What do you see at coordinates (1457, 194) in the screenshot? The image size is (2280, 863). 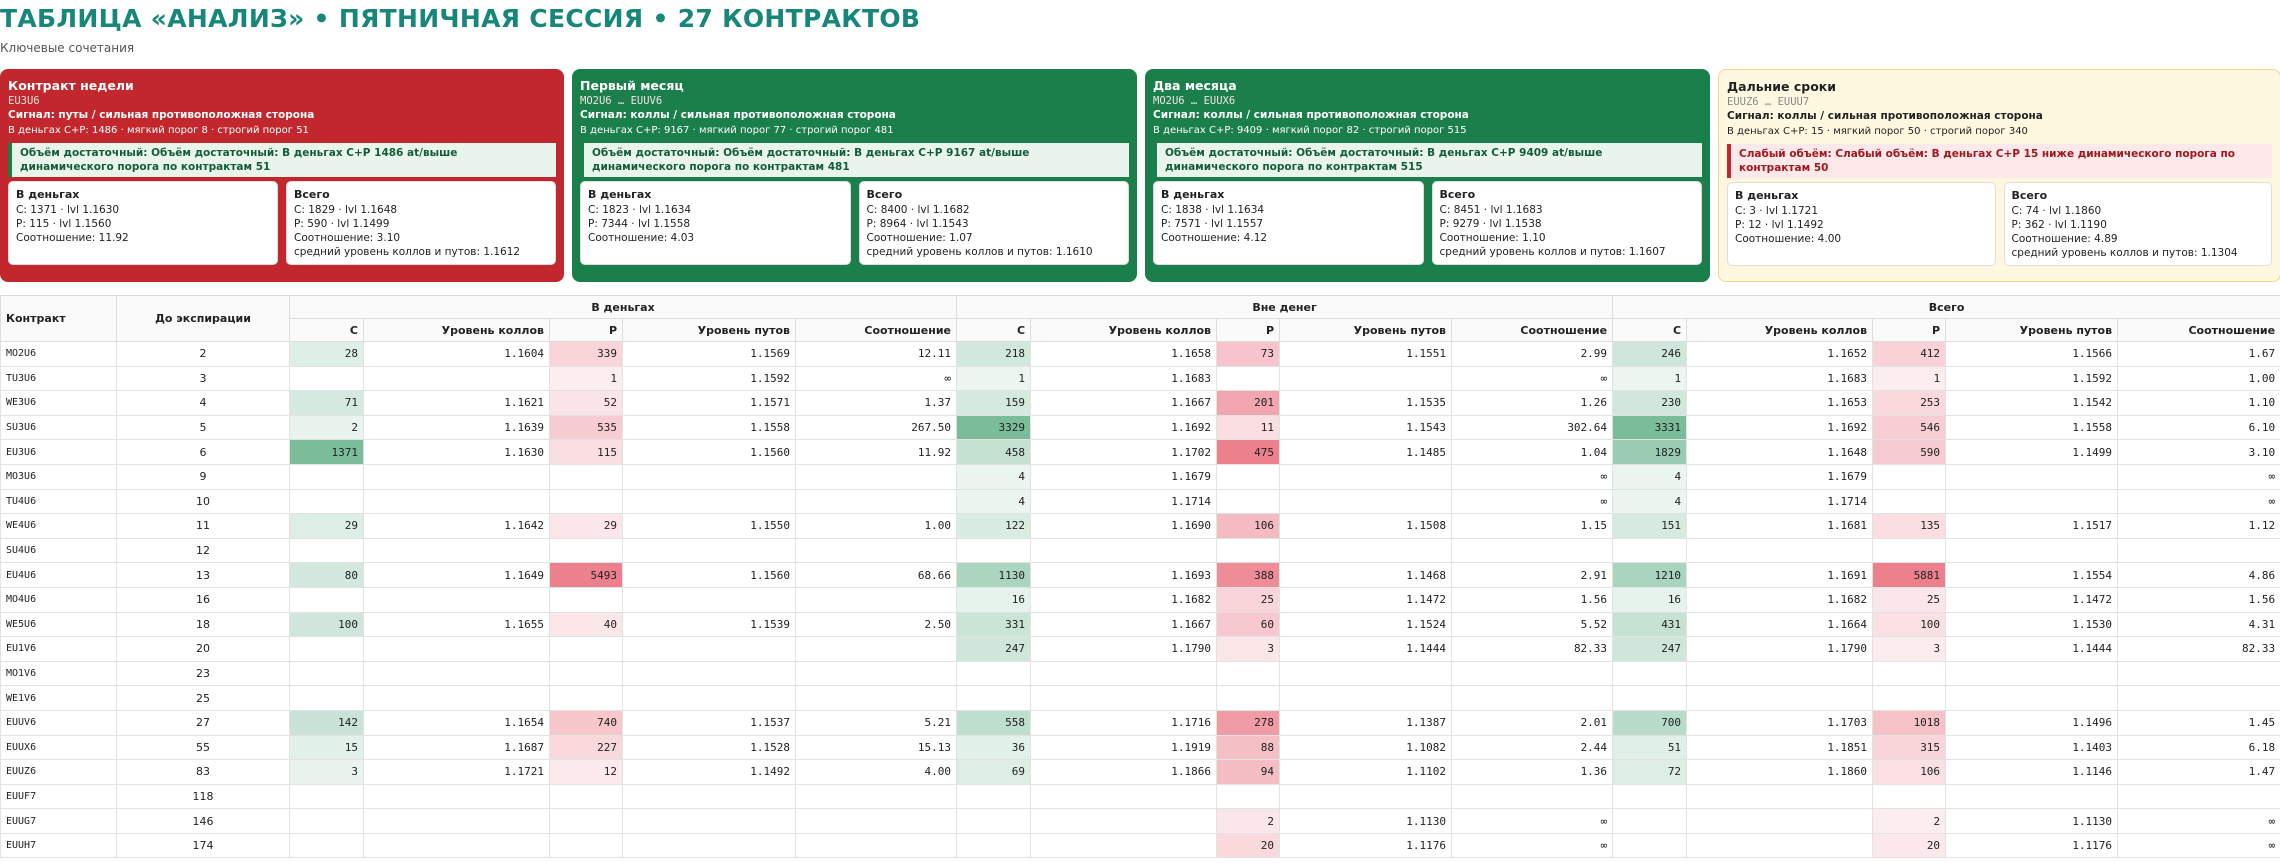 I see `stat-box-title: Всего` at bounding box center [1457, 194].